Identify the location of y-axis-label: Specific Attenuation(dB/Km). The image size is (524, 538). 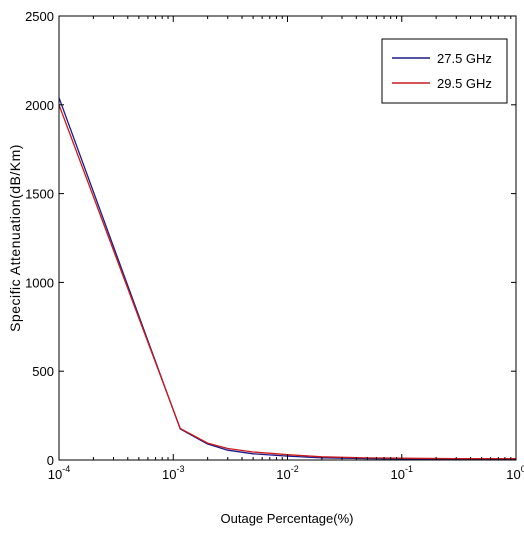
(15, 238).